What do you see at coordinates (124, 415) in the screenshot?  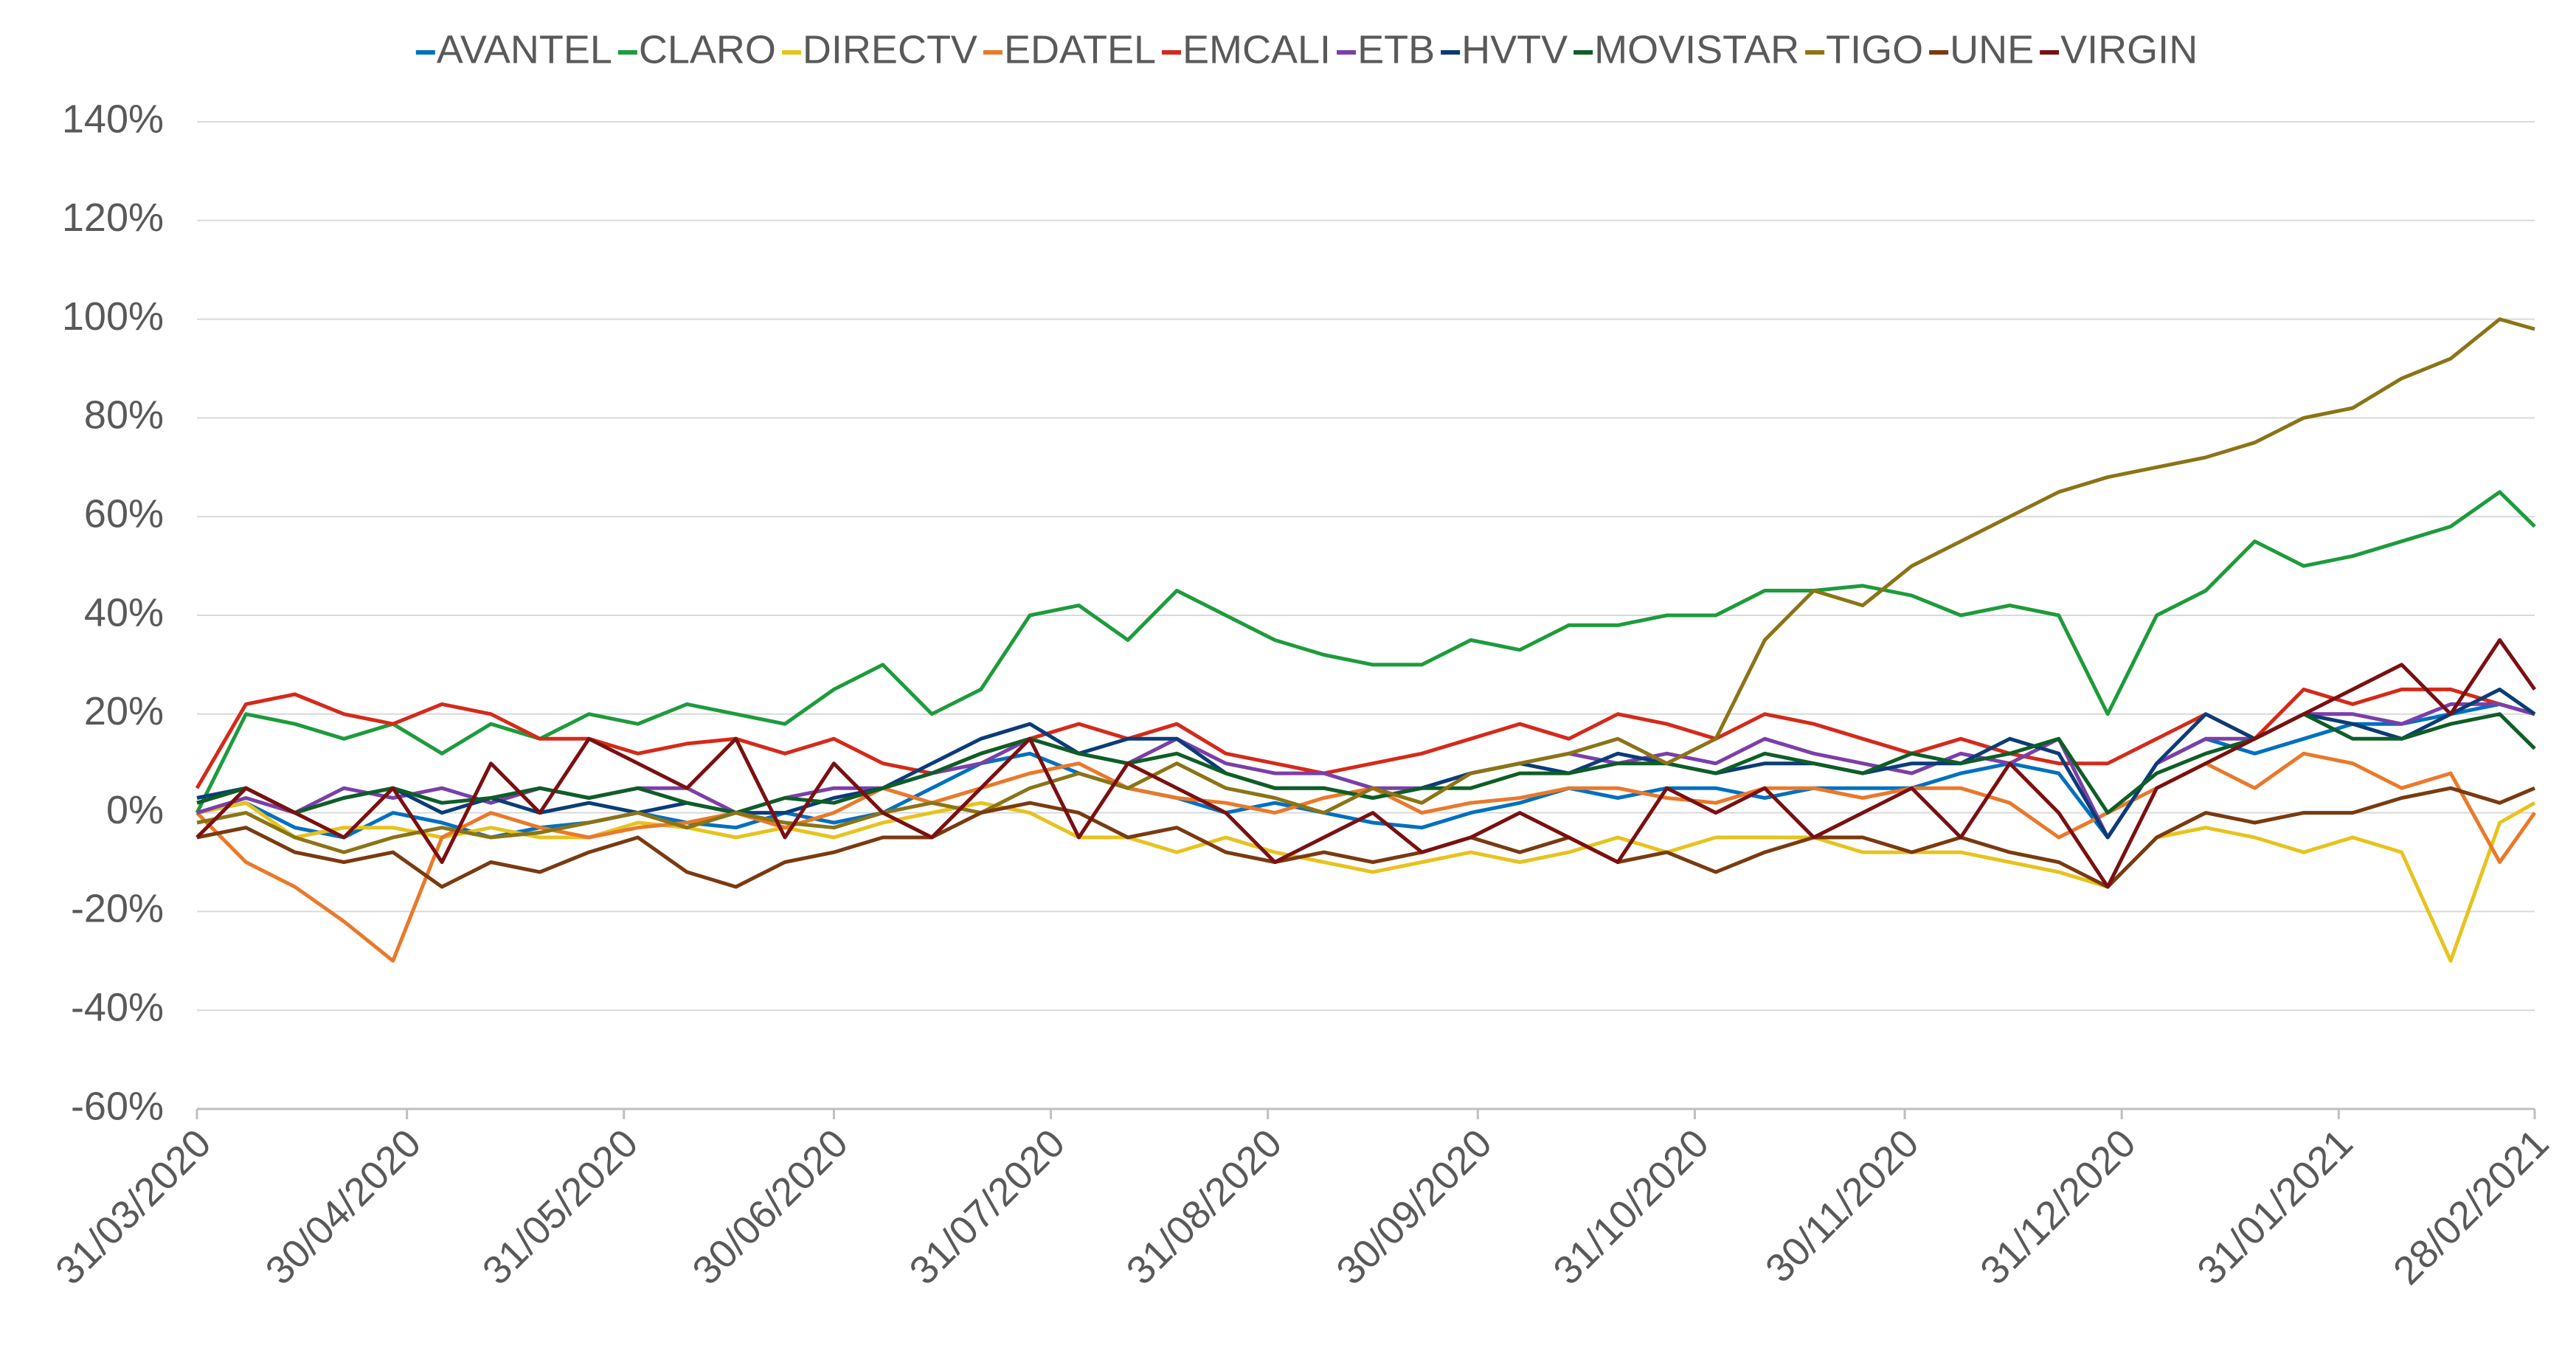 I see `y-tick-label: 80%` at bounding box center [124, 415].